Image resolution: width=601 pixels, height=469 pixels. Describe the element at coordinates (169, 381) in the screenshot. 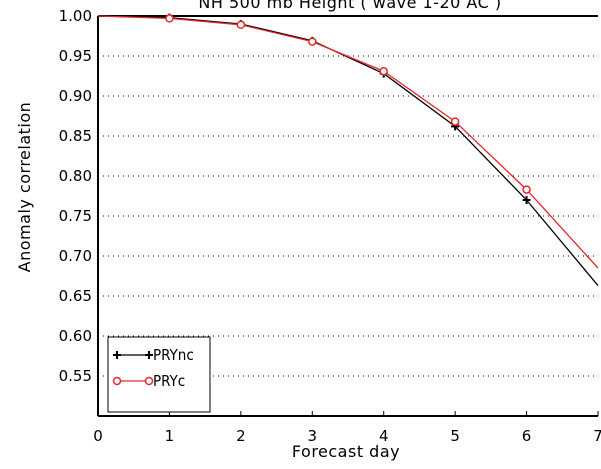

I see `legend-label-pryc: PRYc` at that location.